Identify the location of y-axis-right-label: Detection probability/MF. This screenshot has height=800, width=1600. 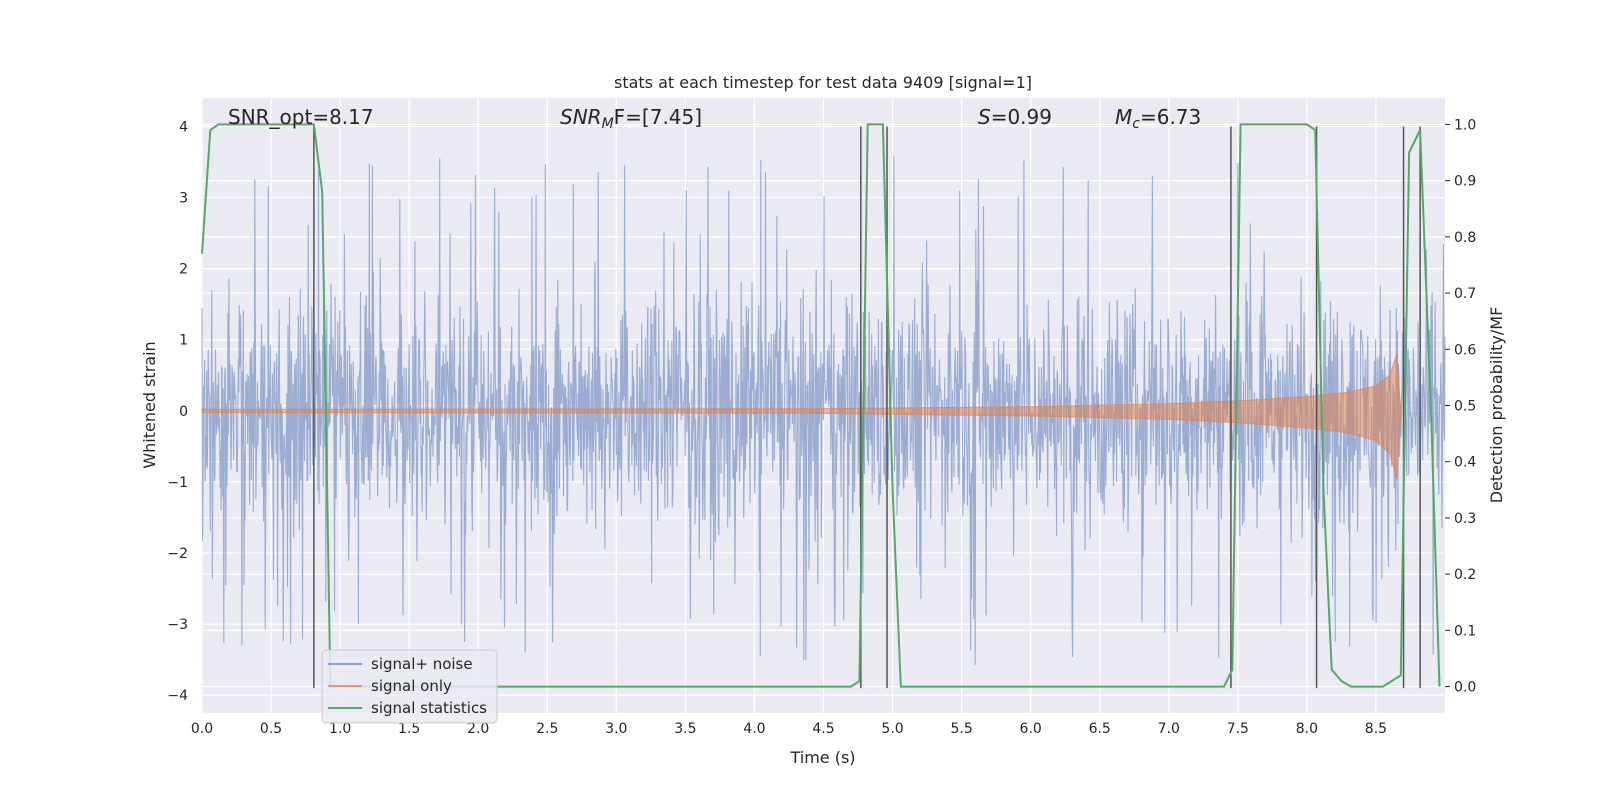
(1496, 405).